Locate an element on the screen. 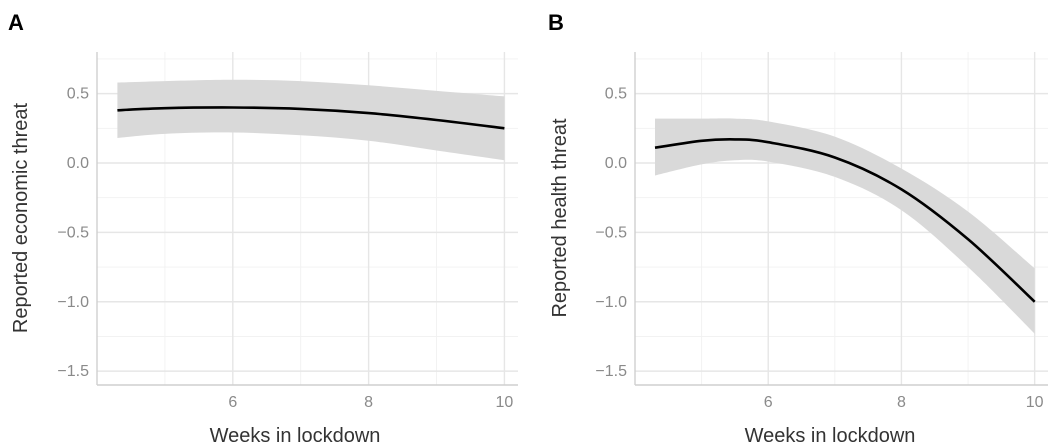 The height and width of the screenshot is (445, 1050). confidence-band is located at coordinates (311, 120).